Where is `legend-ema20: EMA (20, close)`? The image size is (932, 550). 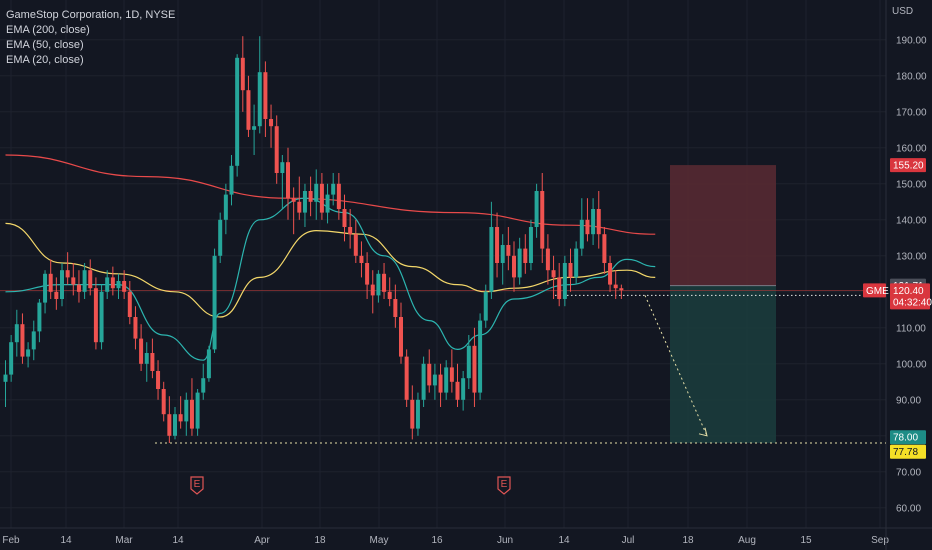 legend-ema20: EMA (20, close) is located at coordinates (45, 60).